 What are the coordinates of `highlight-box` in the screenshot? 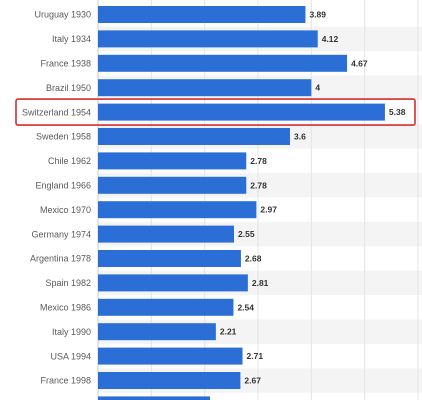 It's located at (215, 112).